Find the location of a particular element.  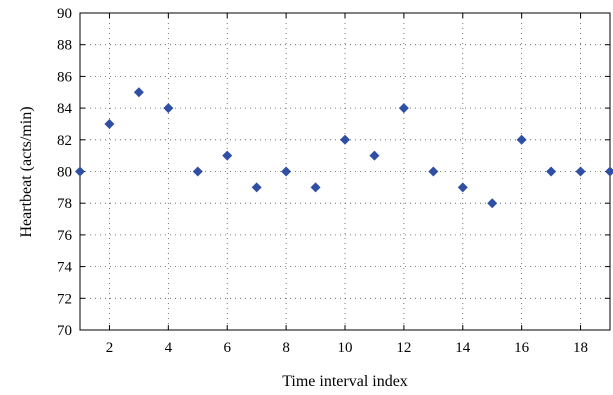

x-tick-label: 14 is located at coordinates (463, 348).